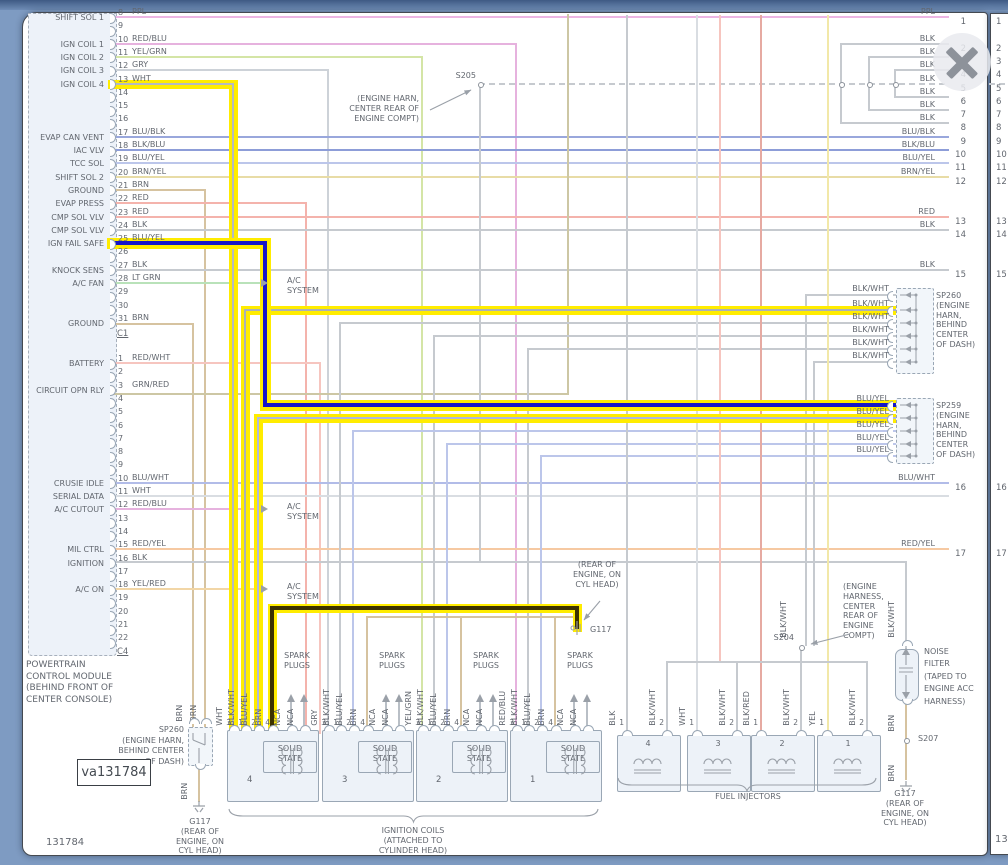  What do you see at coordinates (927, 11) in the screenshot?
I see `edge-wire-color-label: PPL` at bounding box center [927, 11].